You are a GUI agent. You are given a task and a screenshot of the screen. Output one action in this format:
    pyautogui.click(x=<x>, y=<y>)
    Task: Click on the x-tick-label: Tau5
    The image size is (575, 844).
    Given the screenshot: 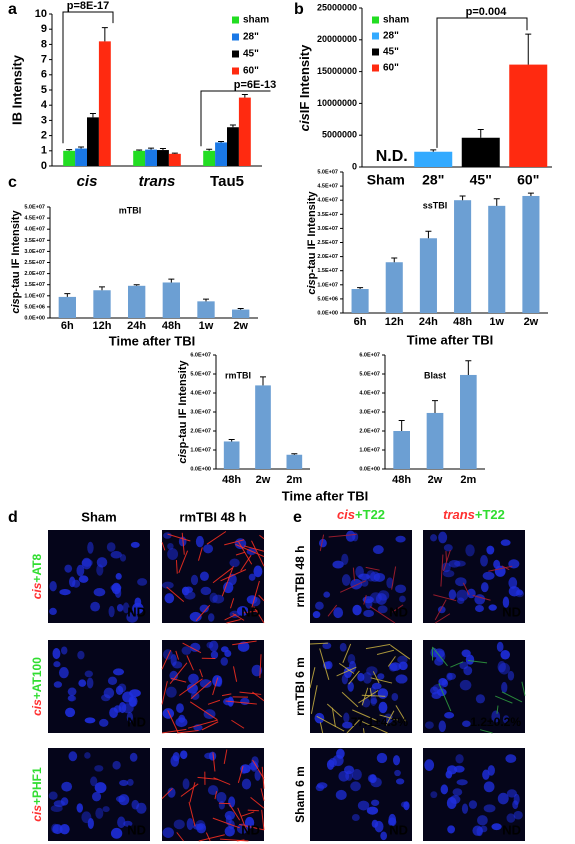 What is the action you would take?
    pyautogui.click(x=227, y=181)
    